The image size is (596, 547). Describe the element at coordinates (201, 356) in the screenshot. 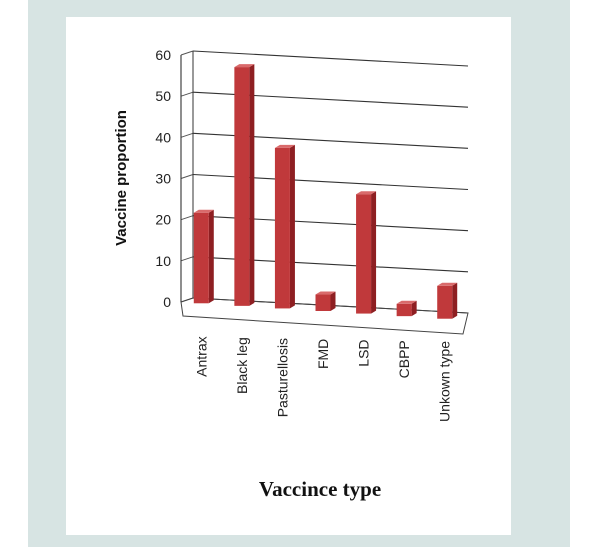

I see `x-tick-label: Antrax` at that location.